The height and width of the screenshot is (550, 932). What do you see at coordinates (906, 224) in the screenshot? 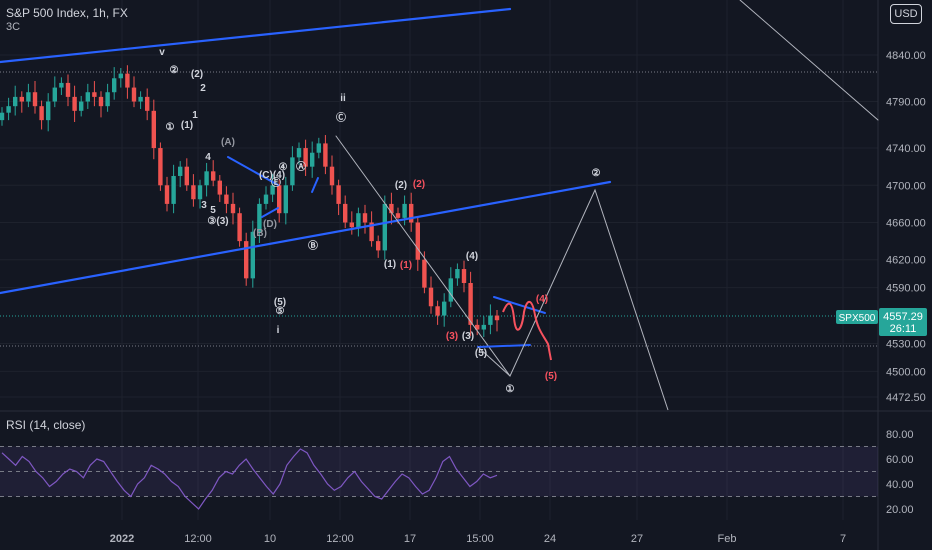
I see `price-tick-label: 4660.00` at bounding box center [906, 224].